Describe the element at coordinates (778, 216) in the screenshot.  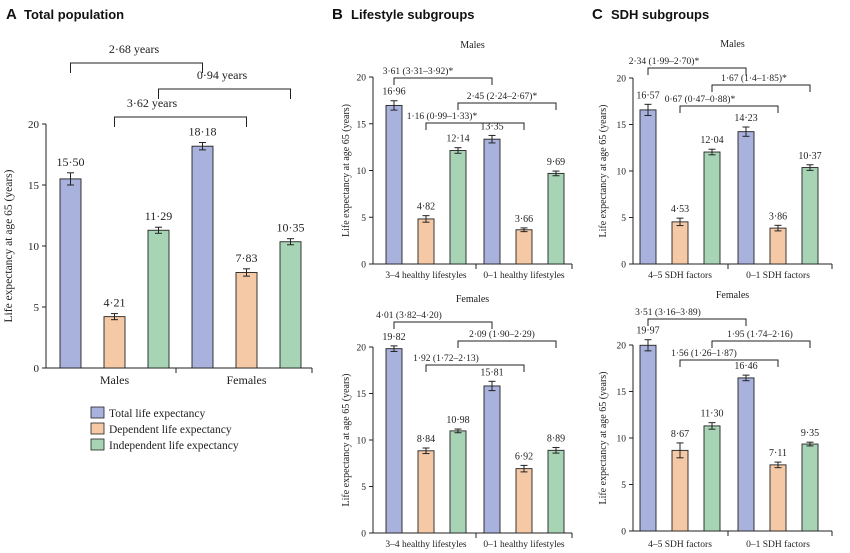
I see `data-label: 3·86` at that location.